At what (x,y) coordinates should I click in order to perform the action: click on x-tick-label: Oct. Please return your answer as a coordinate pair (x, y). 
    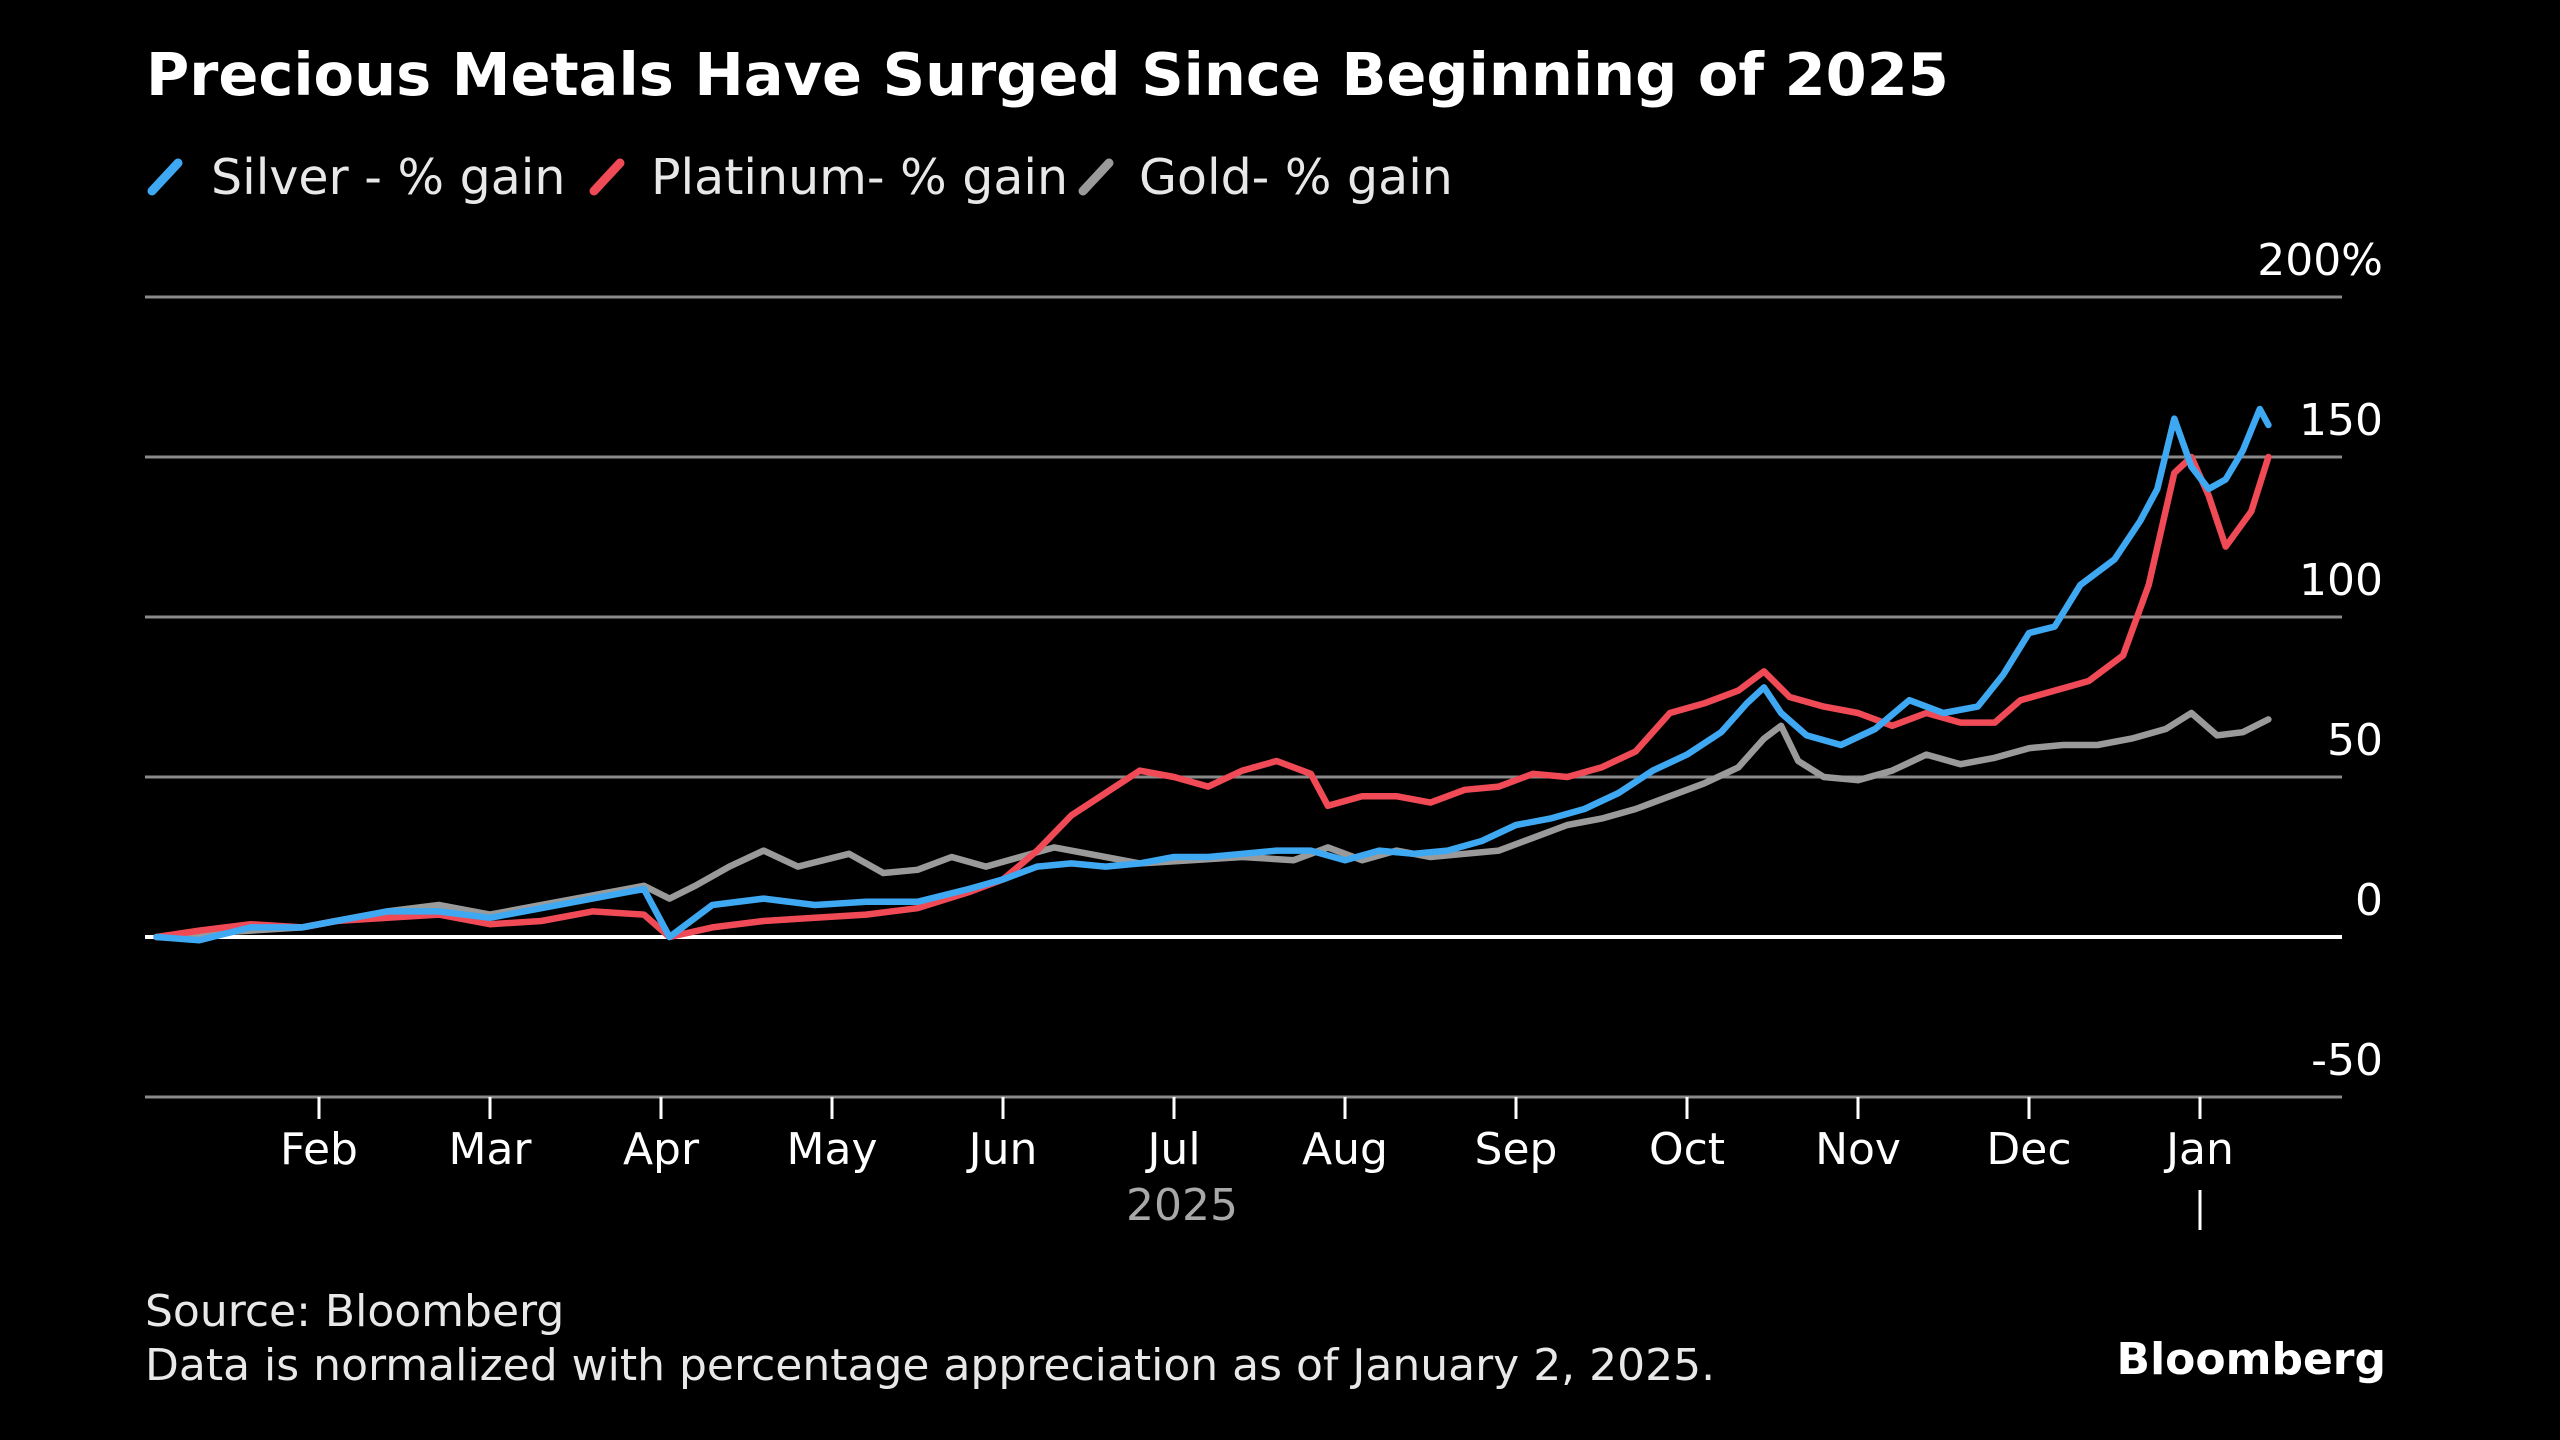
    Looking at the image, I should click on (1687, 1149).